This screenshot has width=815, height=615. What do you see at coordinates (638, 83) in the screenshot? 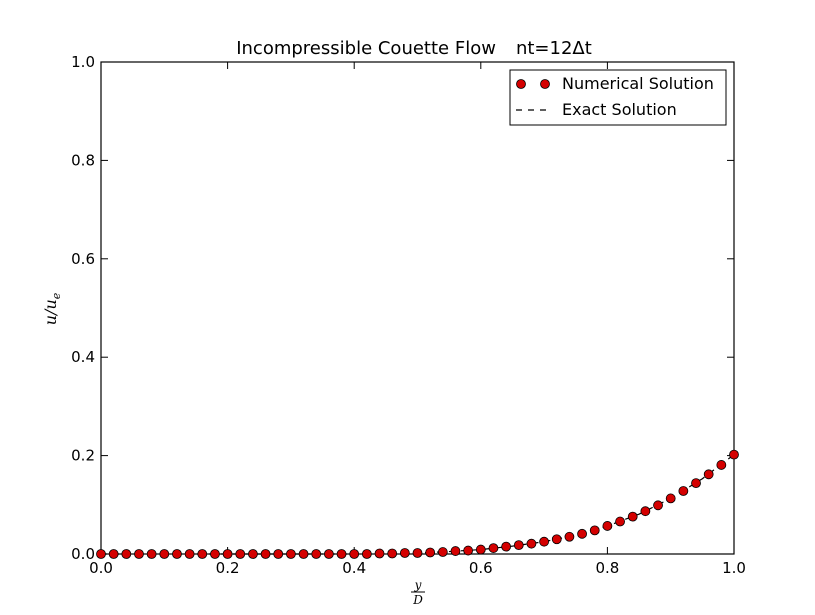
I see `legend-label-numerical: Numerical Solution` at bounding box center [638, 83].